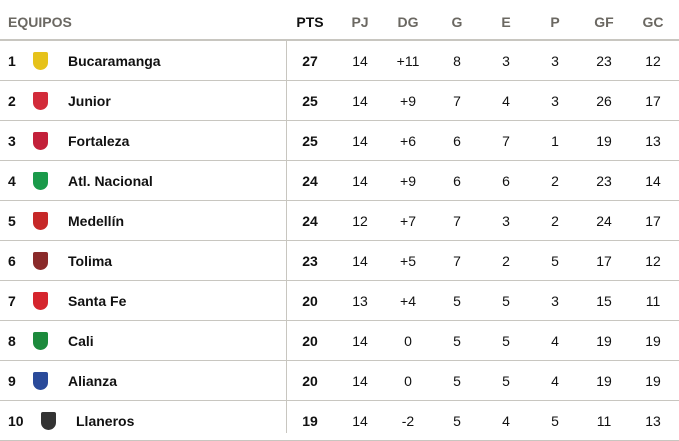 The height and width of the screenshot is (441, 679). Describe the element at coordinates (457, 22) in the screenshot. I see `header-g: G` at that location.